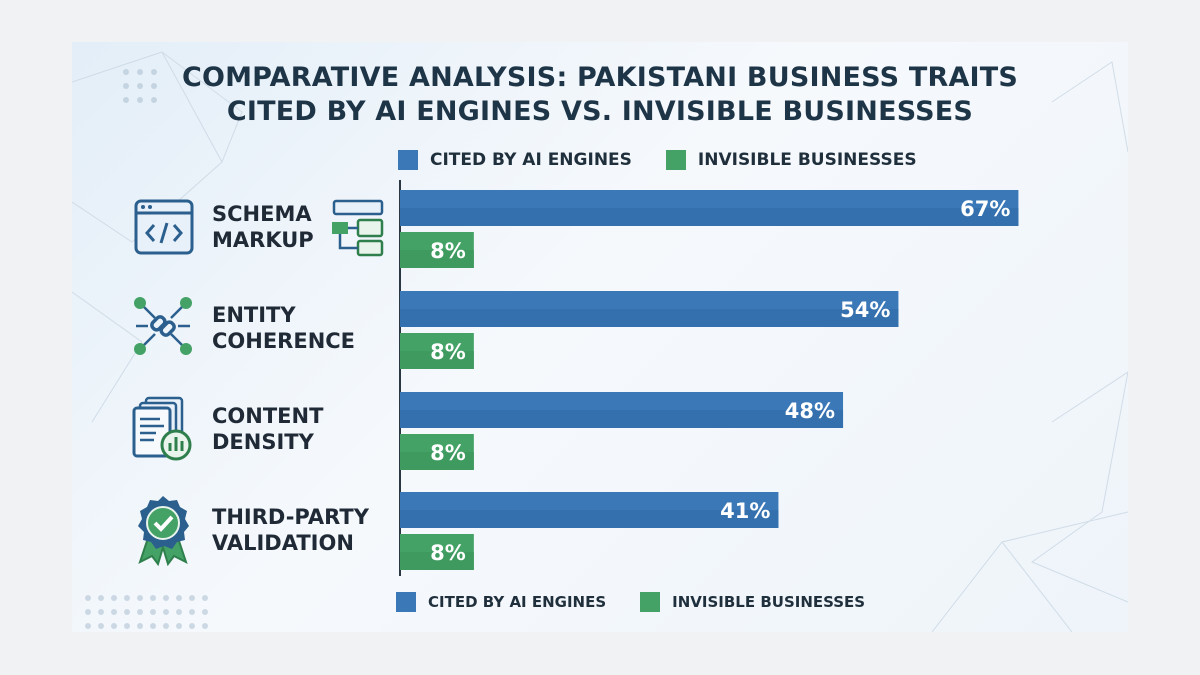 This screenshot has height=675, width=1200. Describe the element at coordinates (162, 428) in the screenshot. I see `document-chart-icon` at that location.